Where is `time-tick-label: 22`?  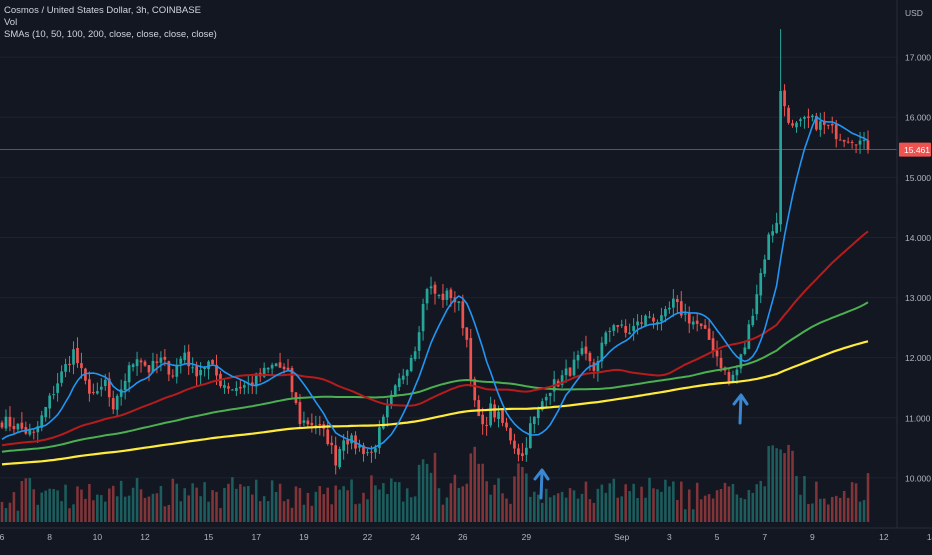 time-tick-label: 22 is located at coordinates (368, 537).